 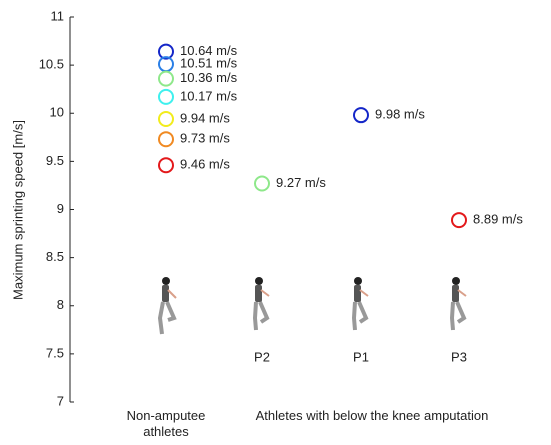 What do you see at coordinates (209, 50) in the screenshot?
I see `value-label: 10.64 m/s` at bounding box center [209, 50].